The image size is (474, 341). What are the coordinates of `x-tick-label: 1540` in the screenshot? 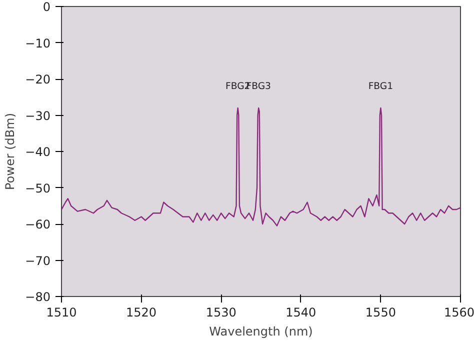 It's located at (301, 313).